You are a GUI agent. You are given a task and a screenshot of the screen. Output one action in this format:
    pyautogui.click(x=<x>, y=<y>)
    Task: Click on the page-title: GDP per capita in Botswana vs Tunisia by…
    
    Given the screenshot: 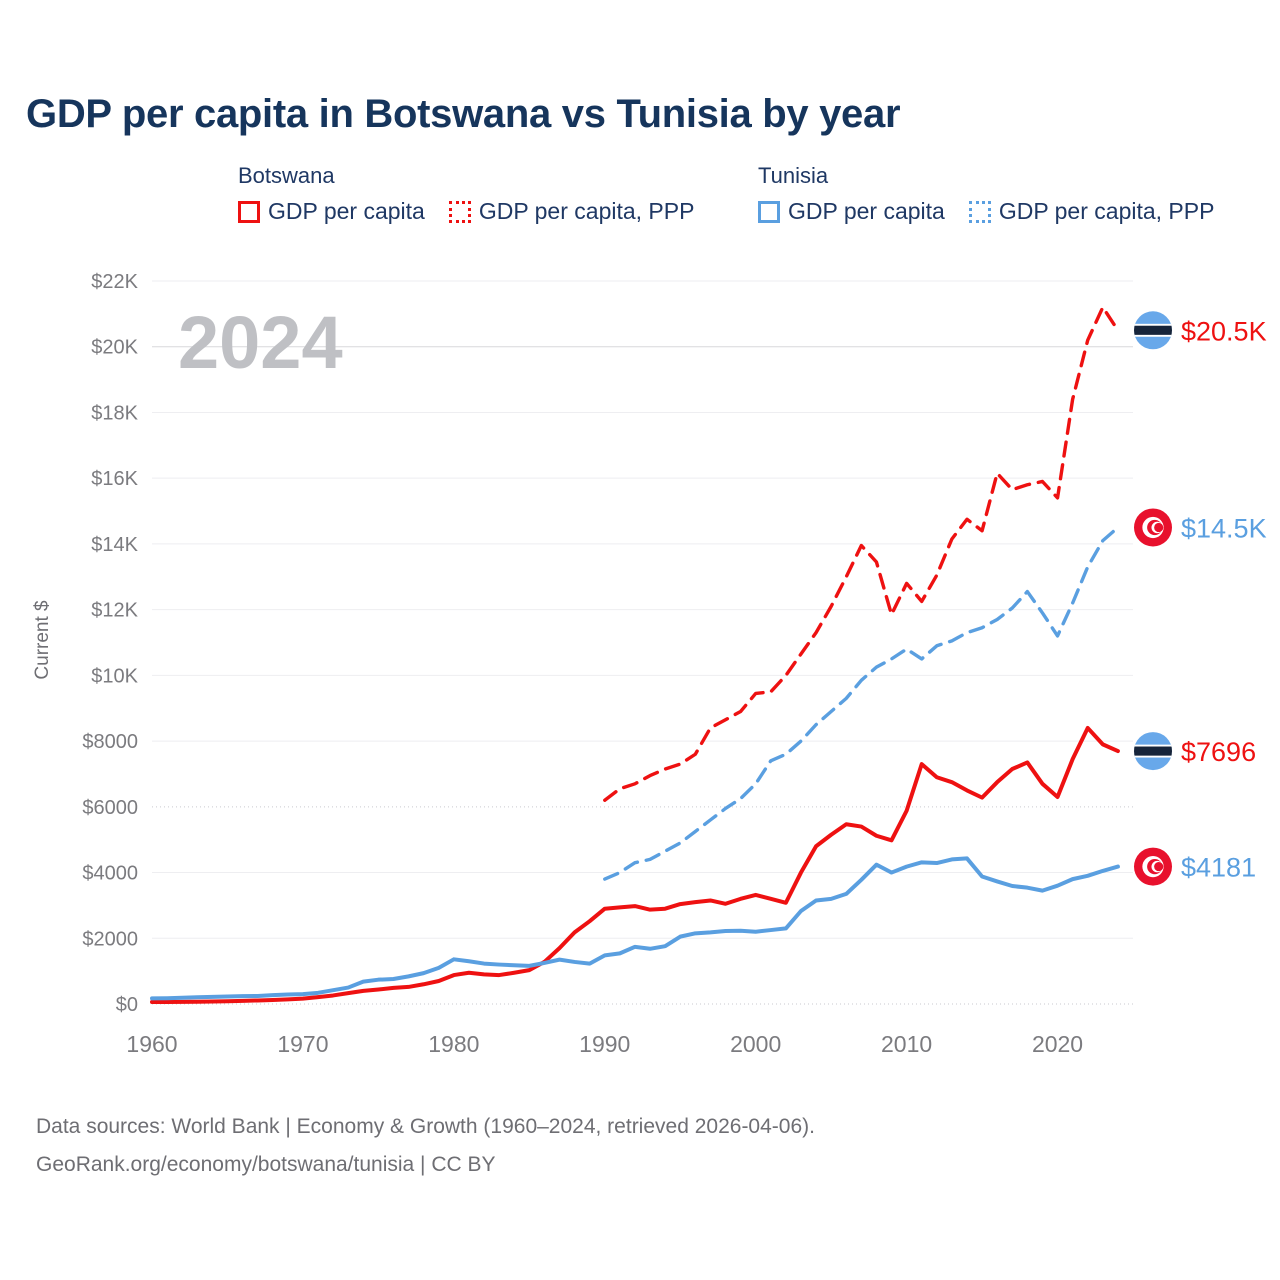 What is the action you would take?
    pyautogui.click(x=463, y=114)
    